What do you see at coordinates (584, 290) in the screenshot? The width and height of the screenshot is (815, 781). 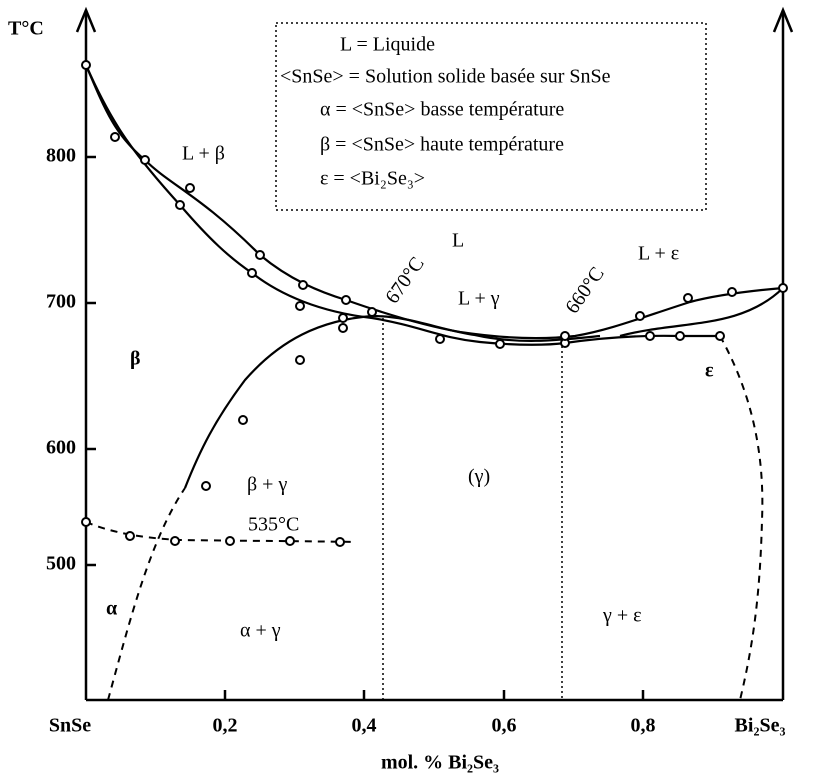 I see `region-label: 660°C` at bounding box center [584, 290].